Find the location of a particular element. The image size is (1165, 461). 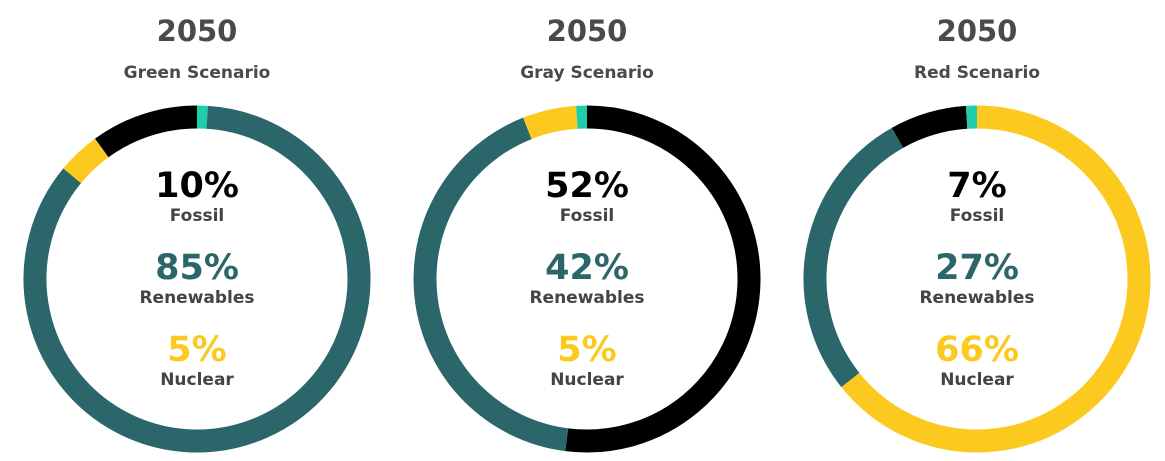

renewables-percent: 27% is located at coordinates (977, 268).